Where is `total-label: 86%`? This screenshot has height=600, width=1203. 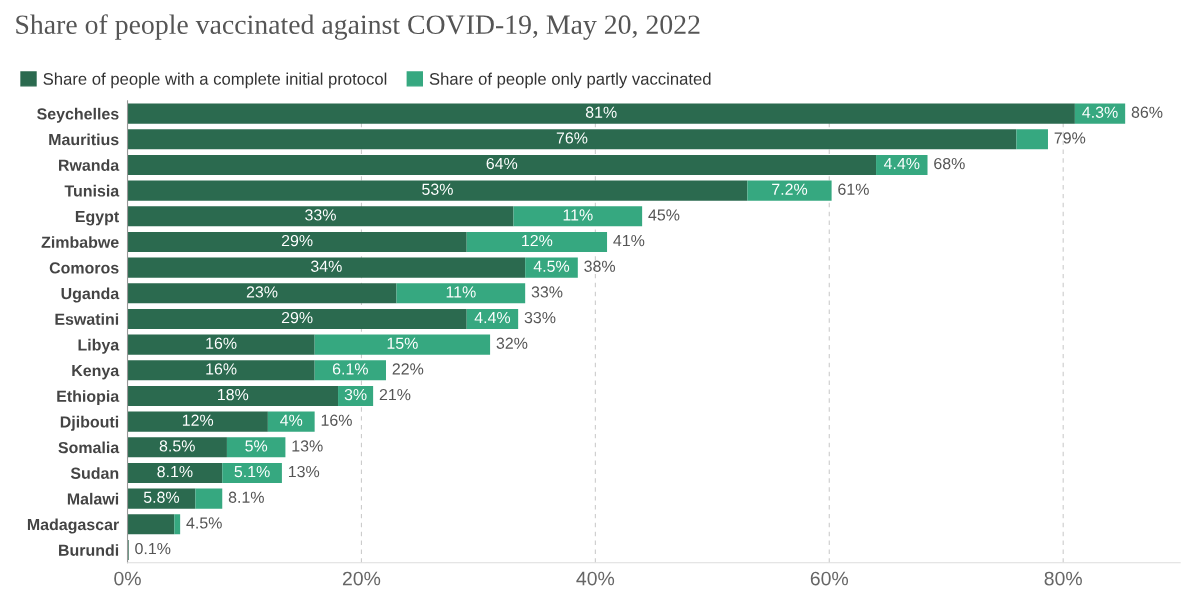
total-label: 86% is located at coordinates (1147, 112).